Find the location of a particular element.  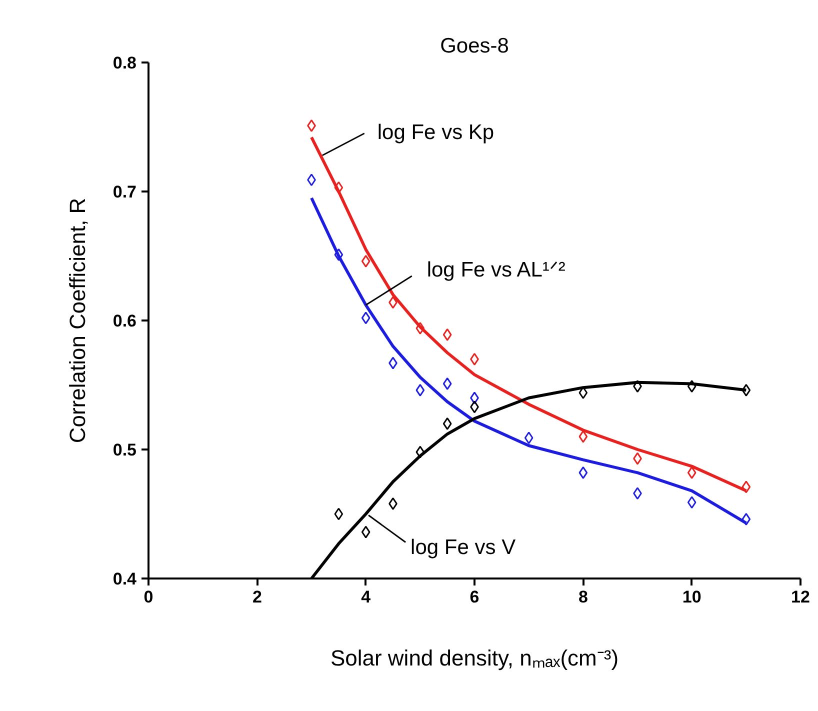

x-tick-label: 8 is located at coordinates (583, 597).